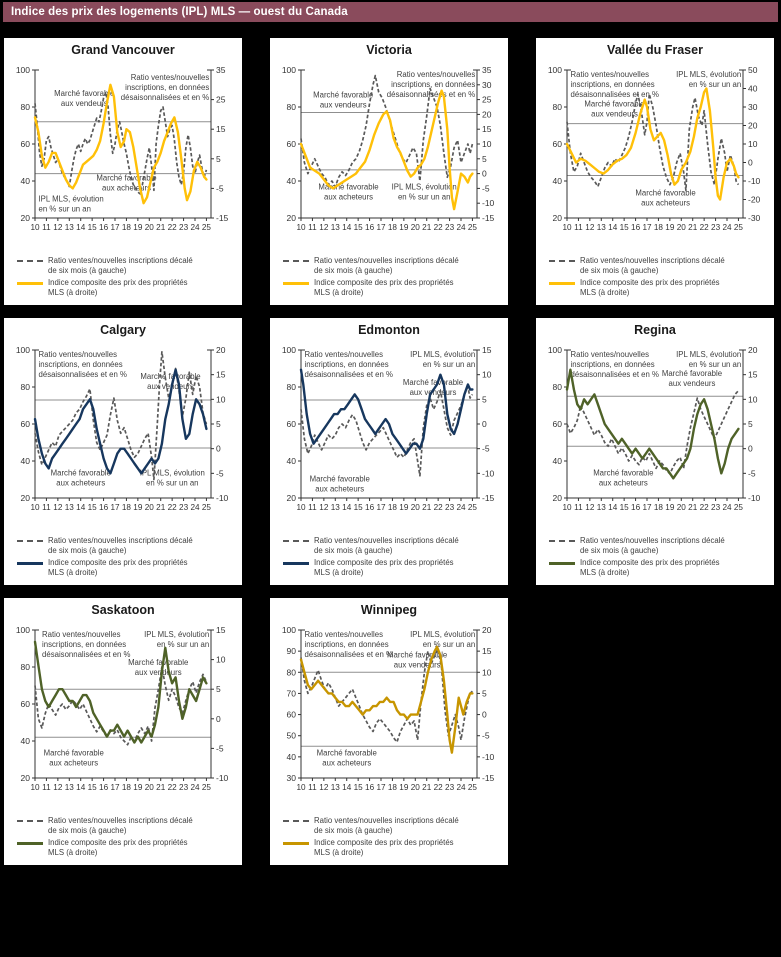  I want to click on x-axis-tick-label: 22, so click(173, 227).